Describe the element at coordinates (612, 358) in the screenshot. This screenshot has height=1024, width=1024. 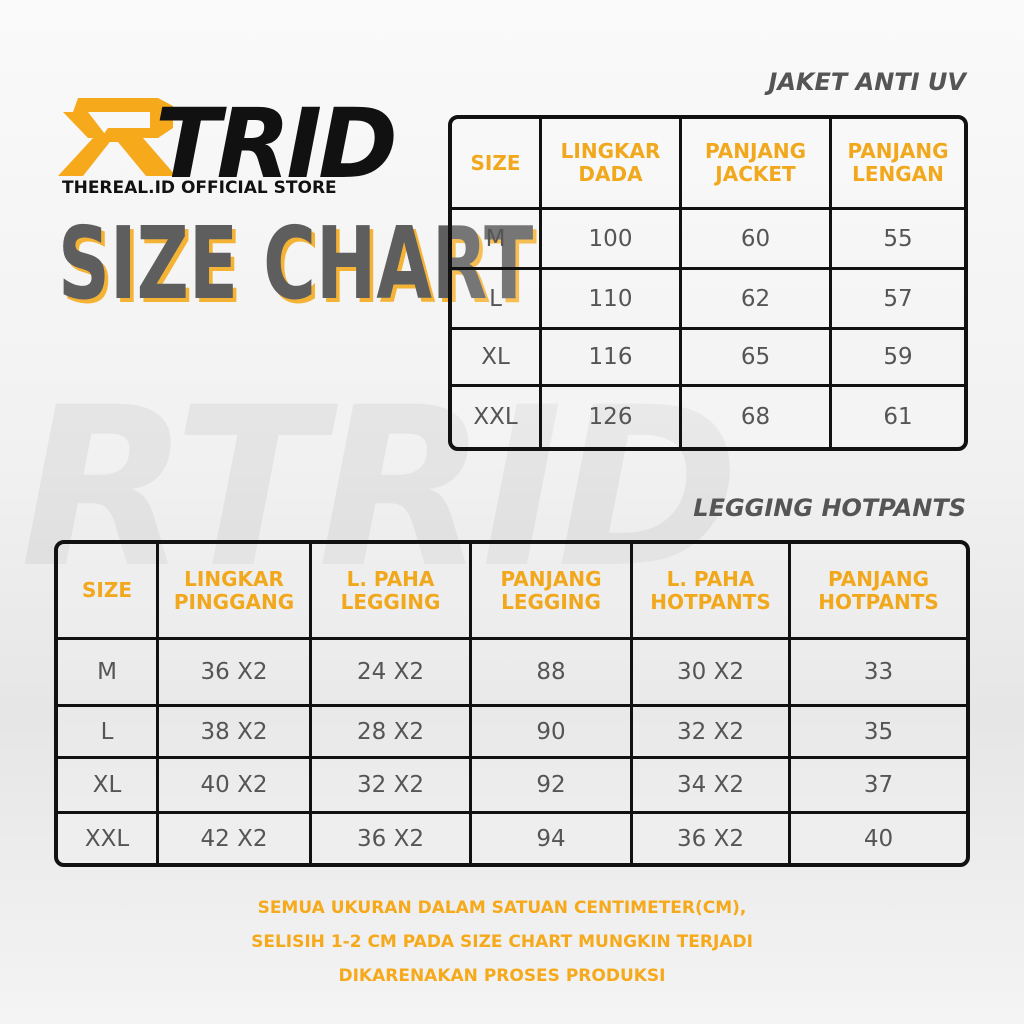
I see `body-cell: 116` at that location.